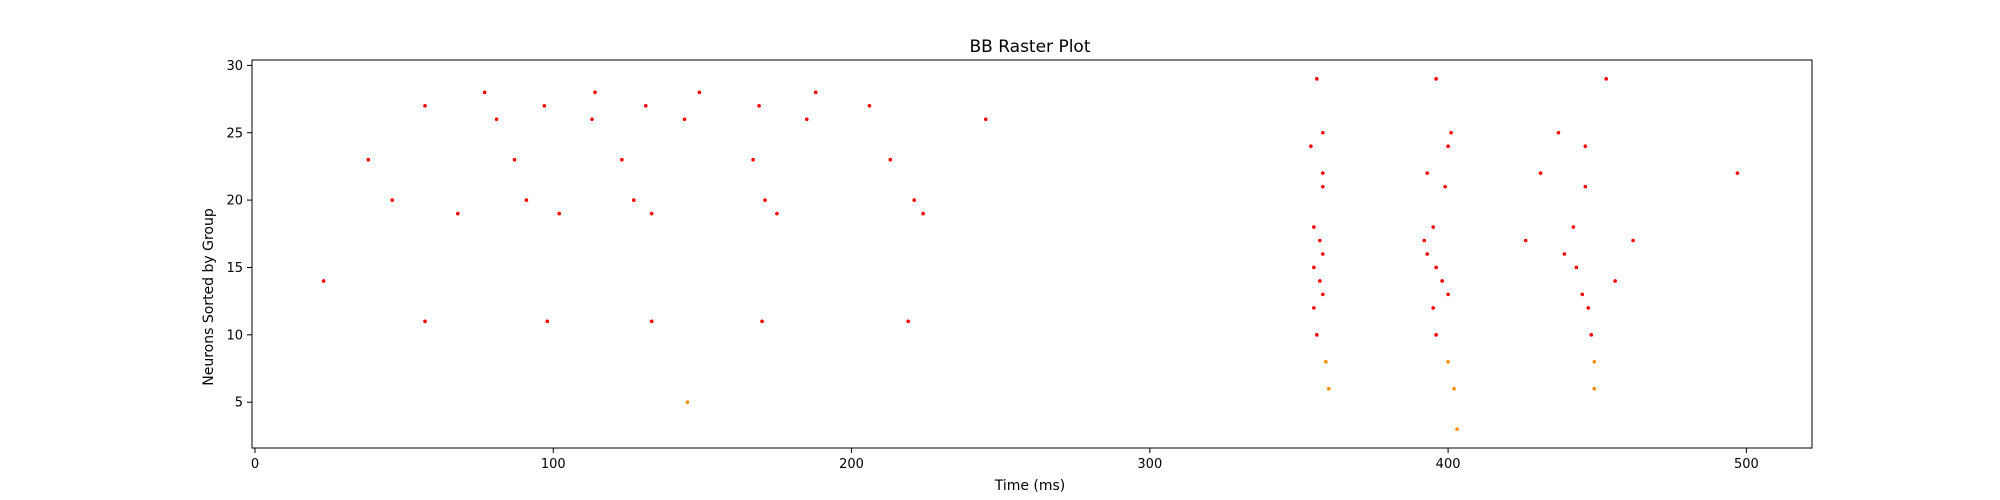  What do you see at coordinates (234, 66) in the screenshot?
I see `y-tick-label: 30` at bounding box center [234, 66].